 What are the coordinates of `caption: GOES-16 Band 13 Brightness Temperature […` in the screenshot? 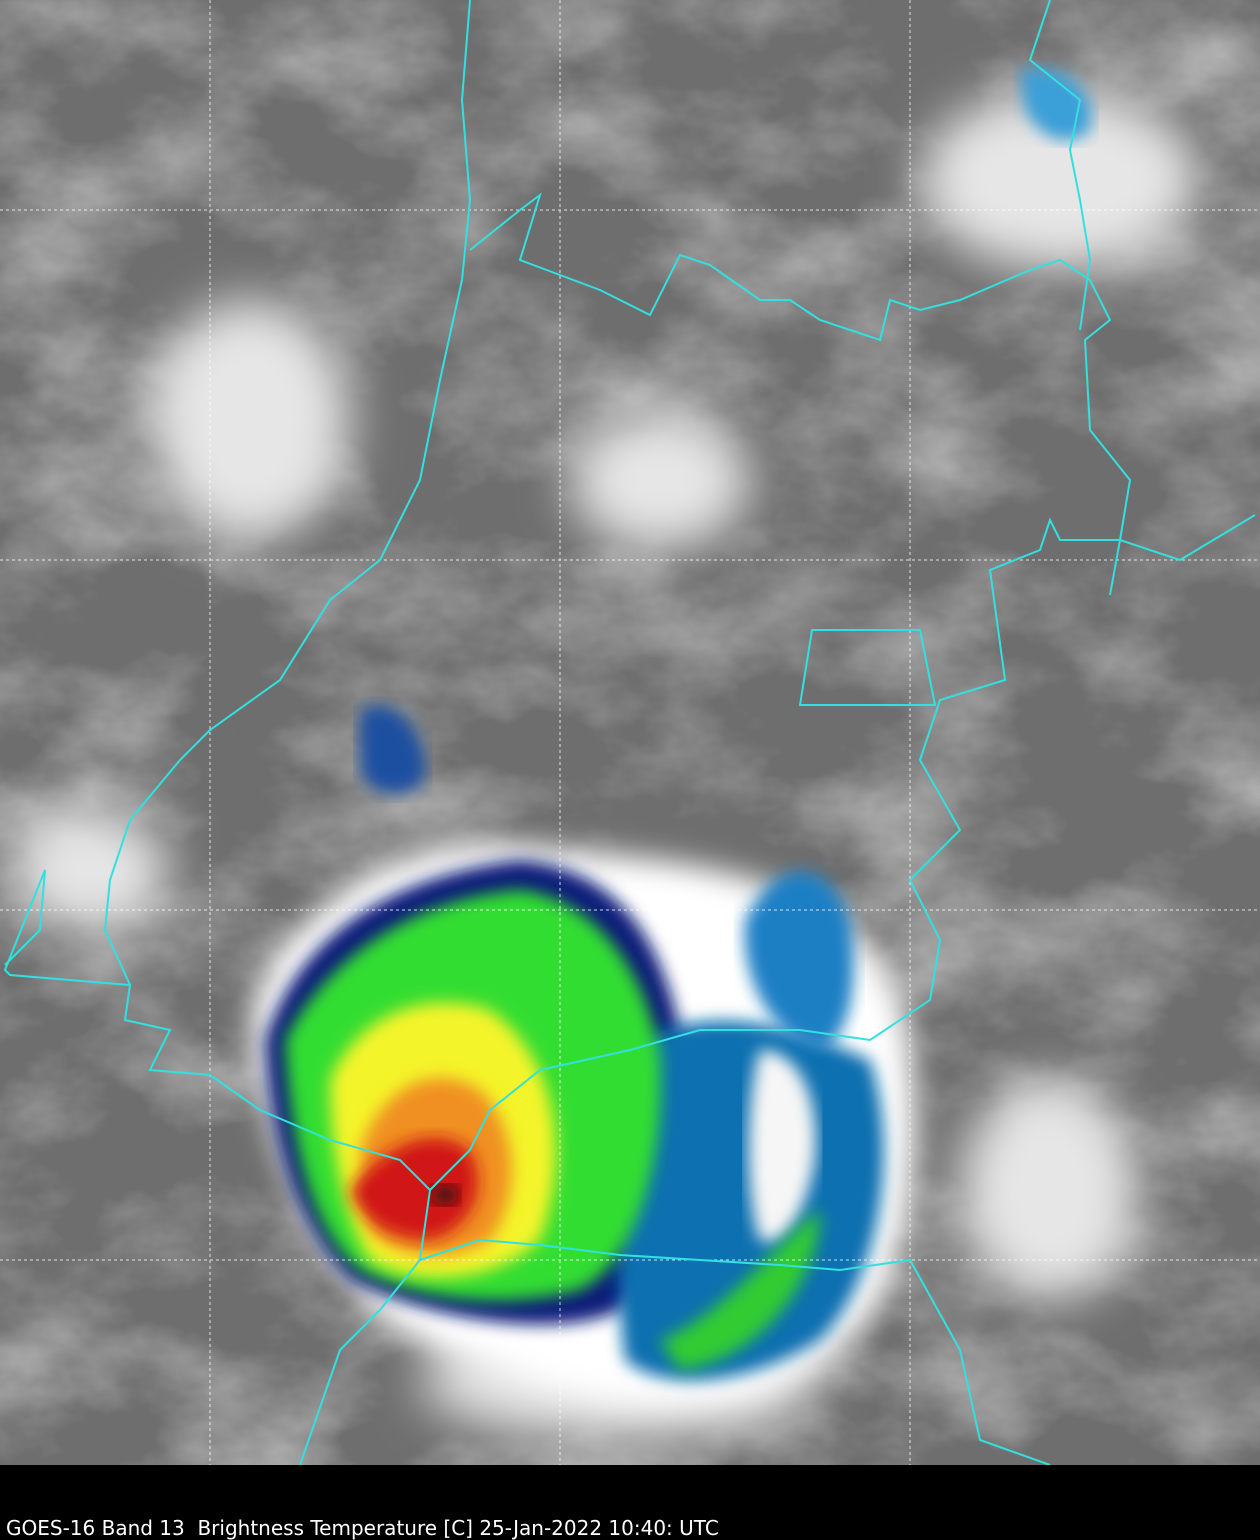 It's located at (362, 1528).